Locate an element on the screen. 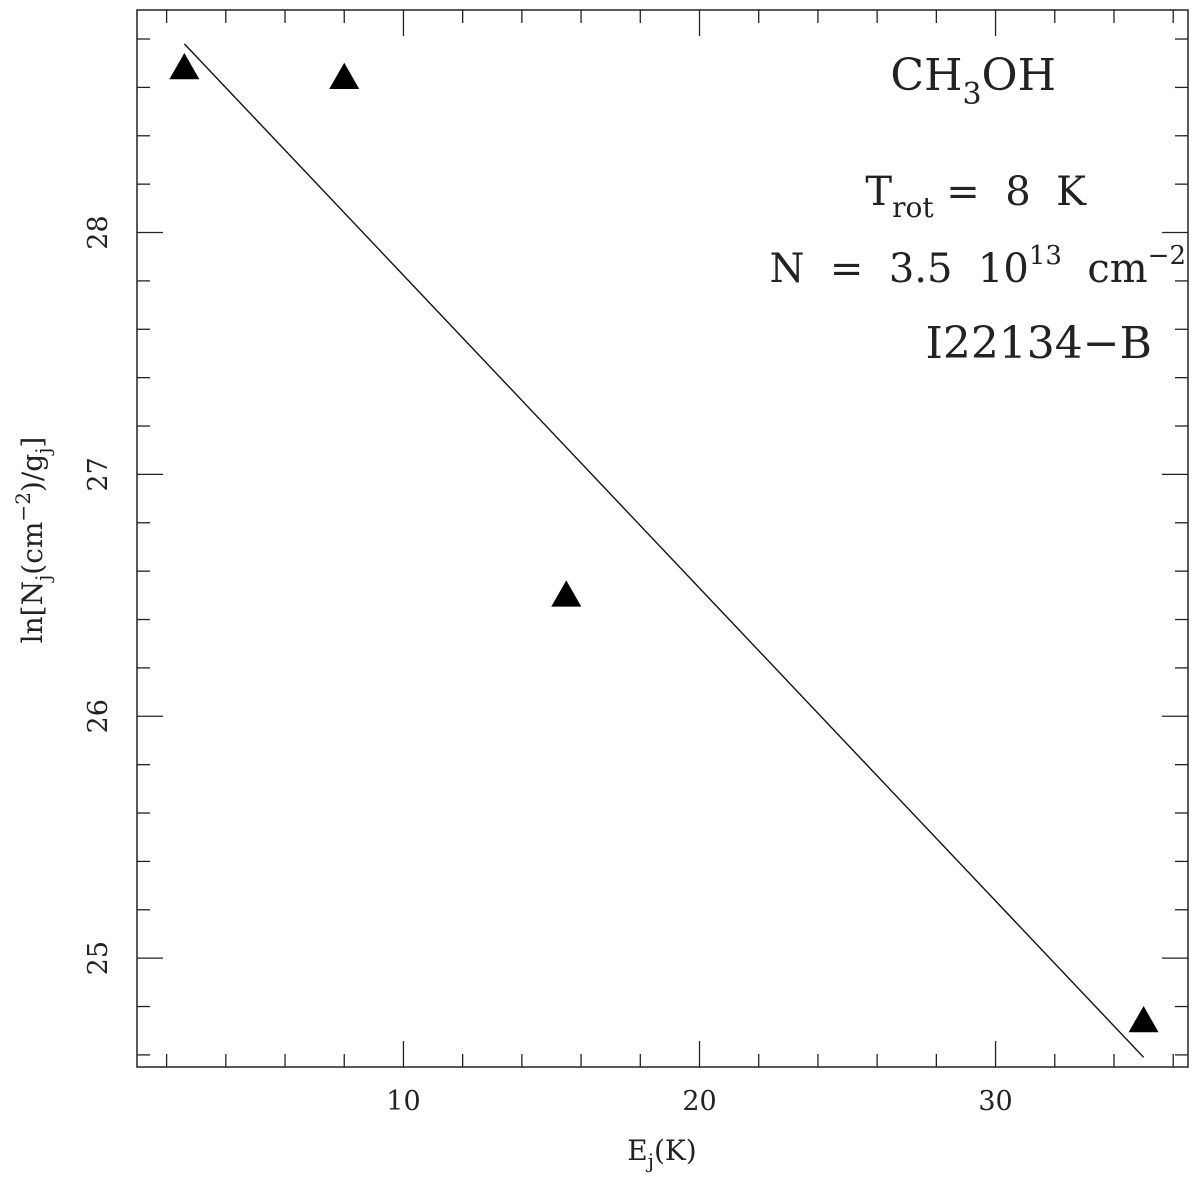 The height and width of the screenshot is (1178, 1200). x-tick-label: 10 is located at coordinates (403, 1101).